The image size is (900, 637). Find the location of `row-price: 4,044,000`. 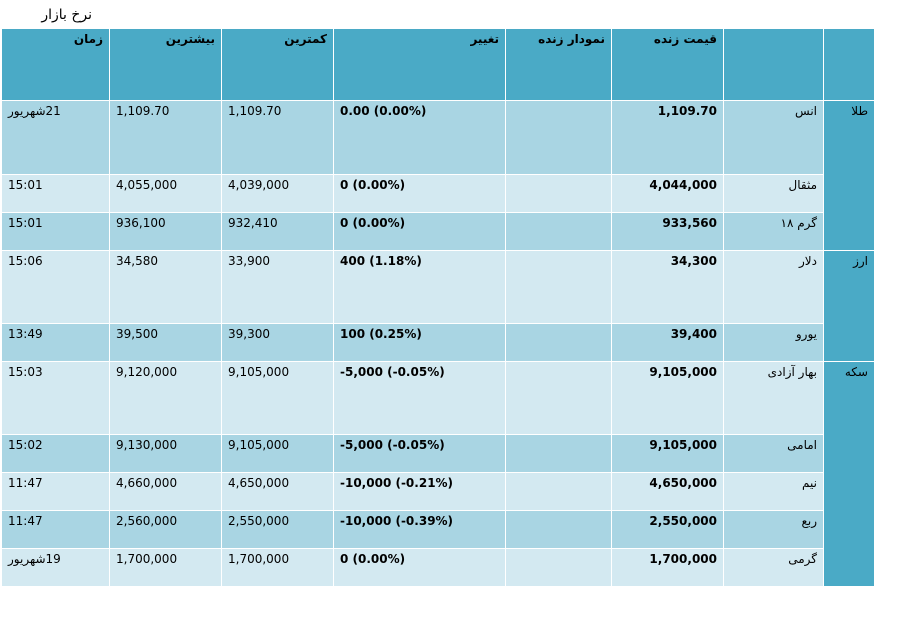

row-price: 4,044,000 is located at coordinates (667, 193).